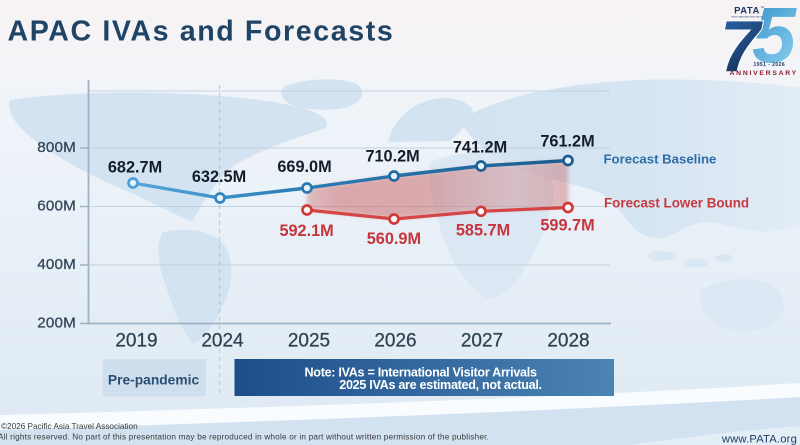  Describe the element at coordinates (762, 7) in the screenshot. I see `svg-text: ™` at that location.